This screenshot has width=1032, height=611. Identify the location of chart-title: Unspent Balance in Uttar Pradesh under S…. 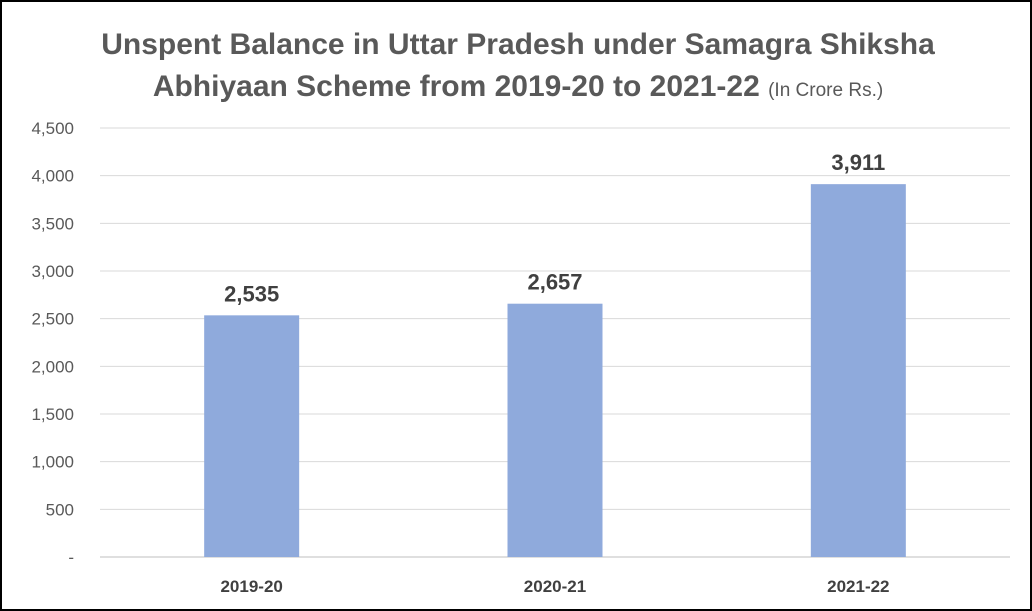
(517, 68).